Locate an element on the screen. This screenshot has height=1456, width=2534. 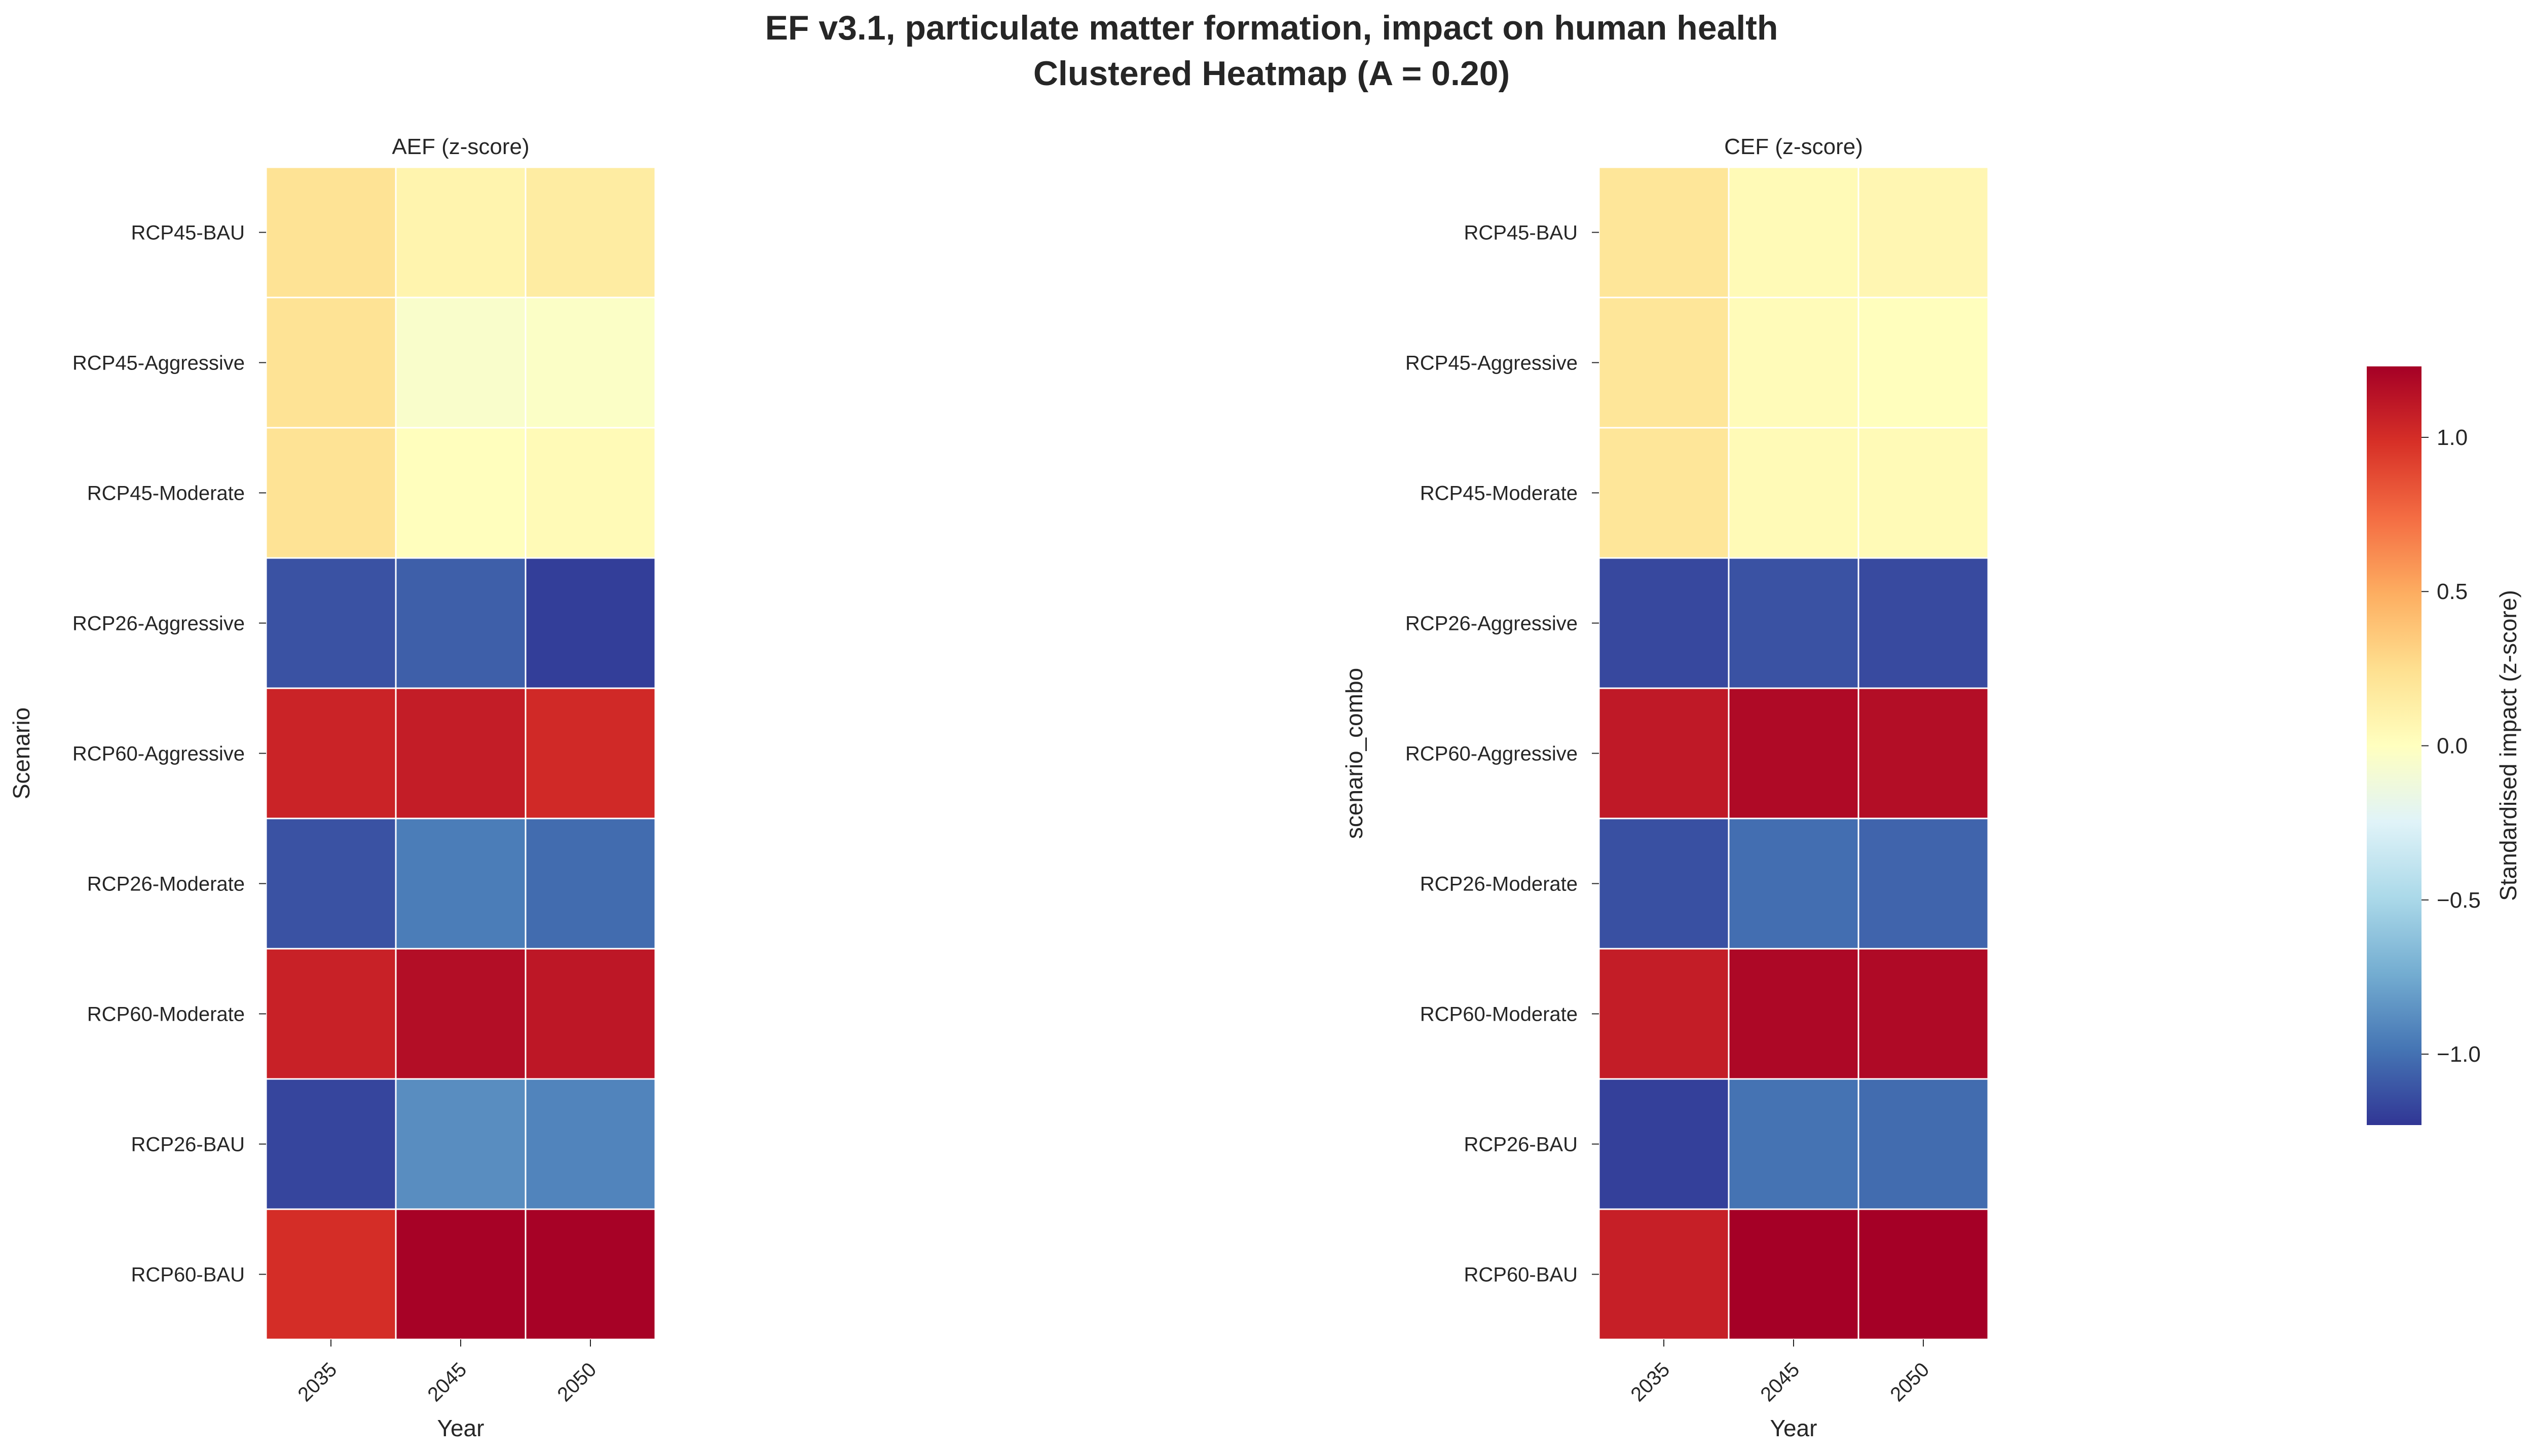
colorbar-label: Standardised impact (z-score) is located at coordinates (2508, 745).